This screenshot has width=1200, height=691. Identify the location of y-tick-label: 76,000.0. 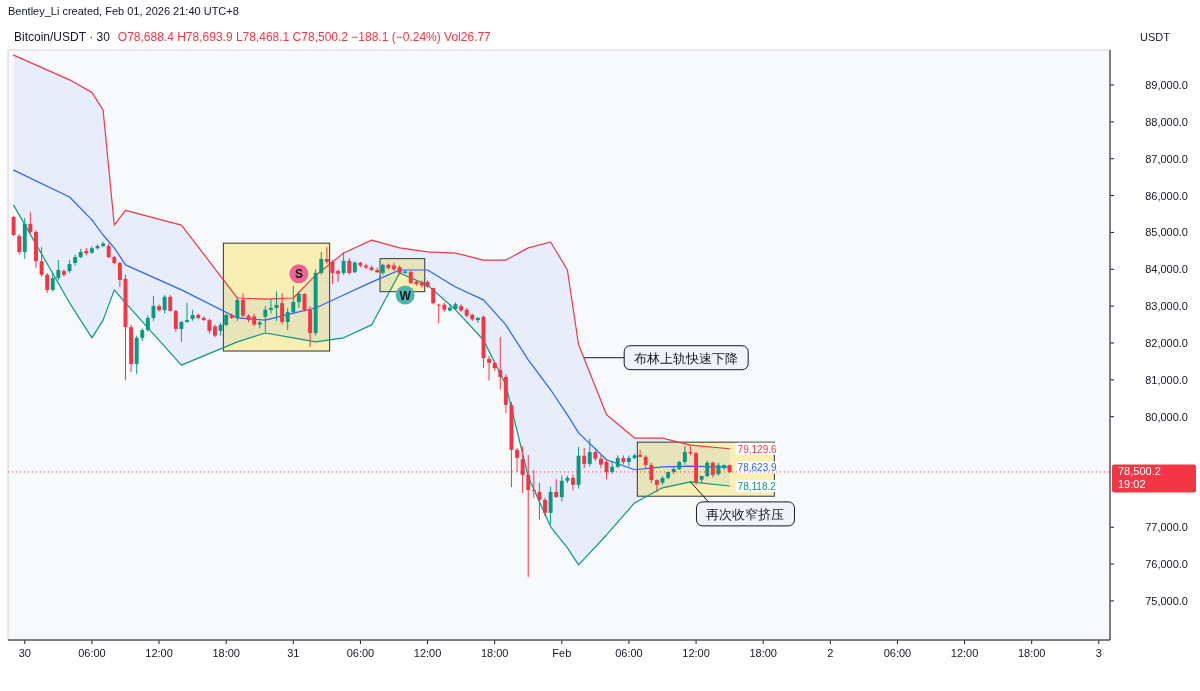
(1166, 564).